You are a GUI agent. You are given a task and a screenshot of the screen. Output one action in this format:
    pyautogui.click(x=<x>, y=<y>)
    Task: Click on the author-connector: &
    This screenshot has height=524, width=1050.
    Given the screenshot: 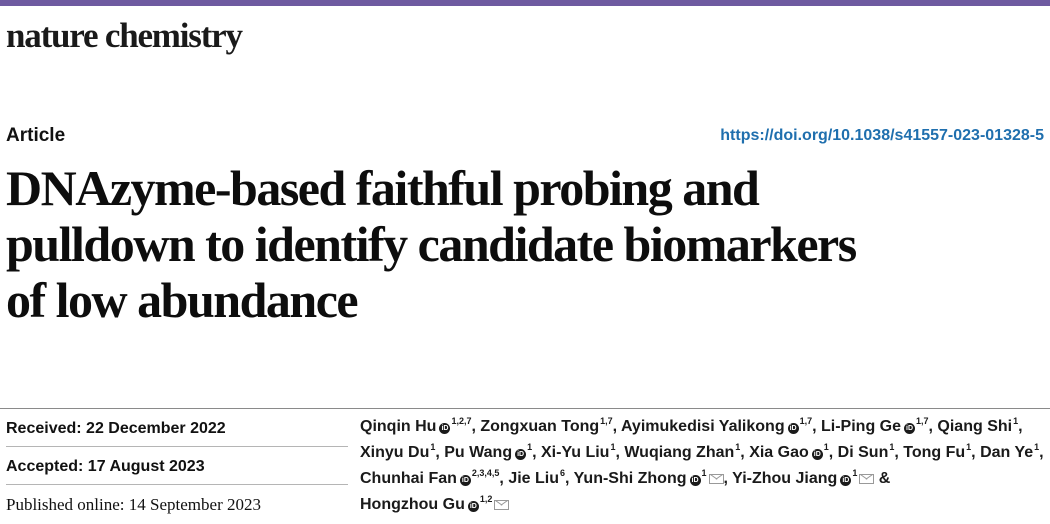 What is the action you would take?
    pyautogui.click(x=884, y=478)
    